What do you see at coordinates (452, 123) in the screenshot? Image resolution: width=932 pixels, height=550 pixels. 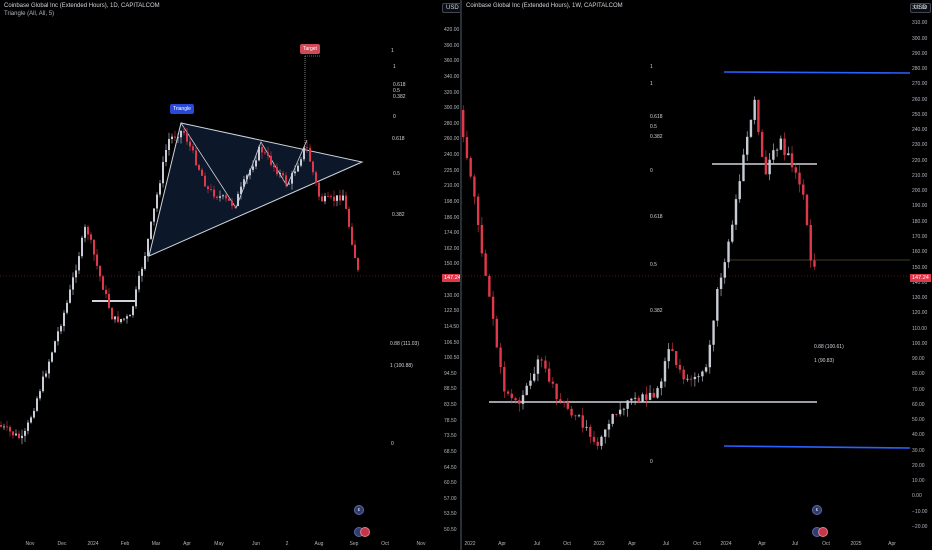 I see `price-tick-label: 280.00` at bounding box center [452, 123].